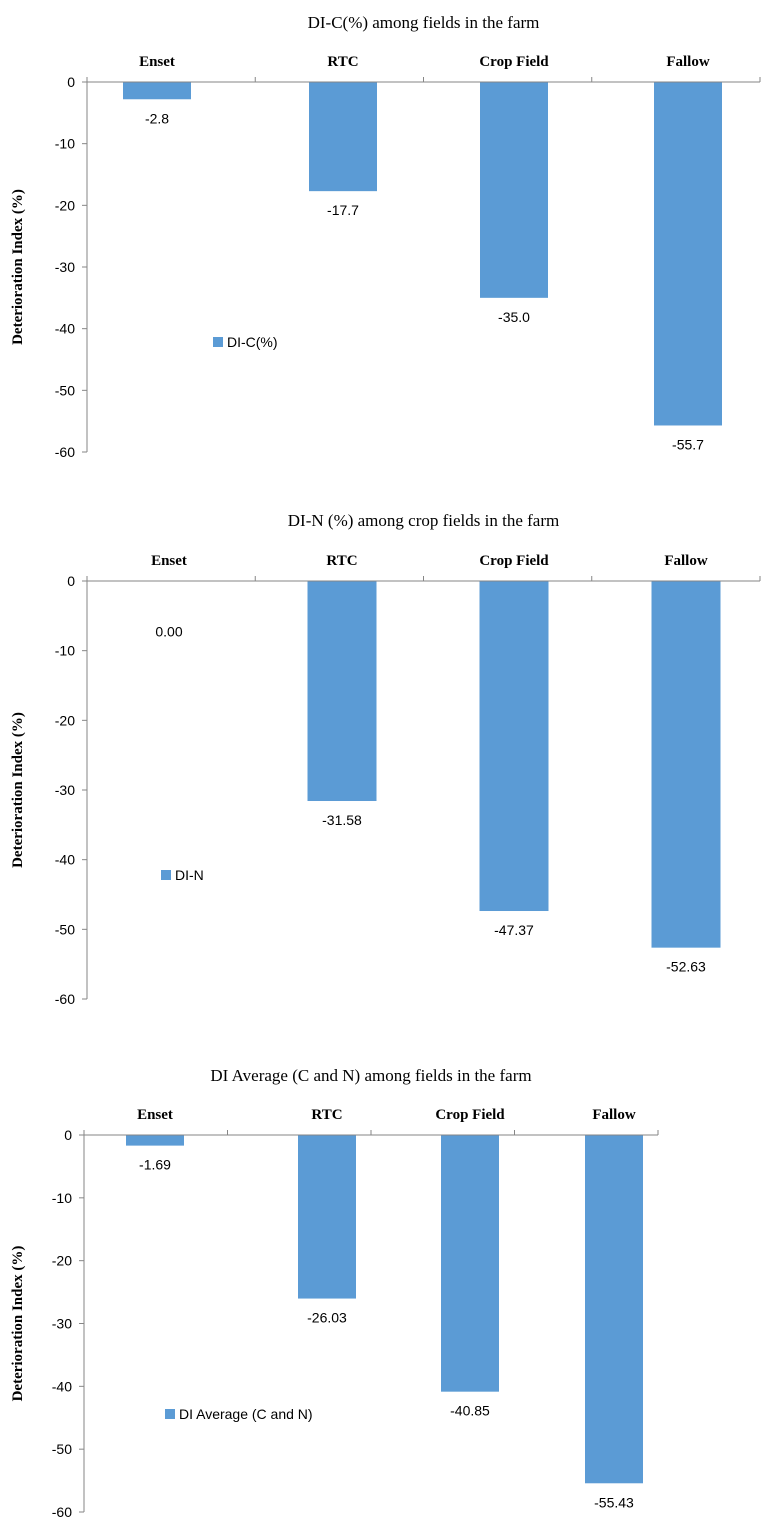 This screenshot has width=766, height=1524. What do you see at coordinates (685, 561) in the screenshot?
I see `chart-2-category-label: Fallow` at bounding box center [685, 561].